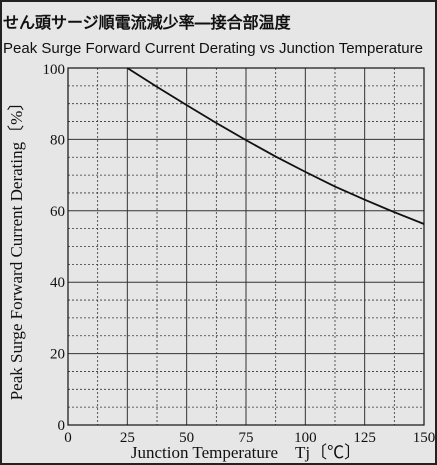 Image resolution: width=437 pixels, height=465 pixels. What do you see at coordinates (68, 438) in the screenshot?
I see `x-tick-label: 0` at bounding box center [68, 438].